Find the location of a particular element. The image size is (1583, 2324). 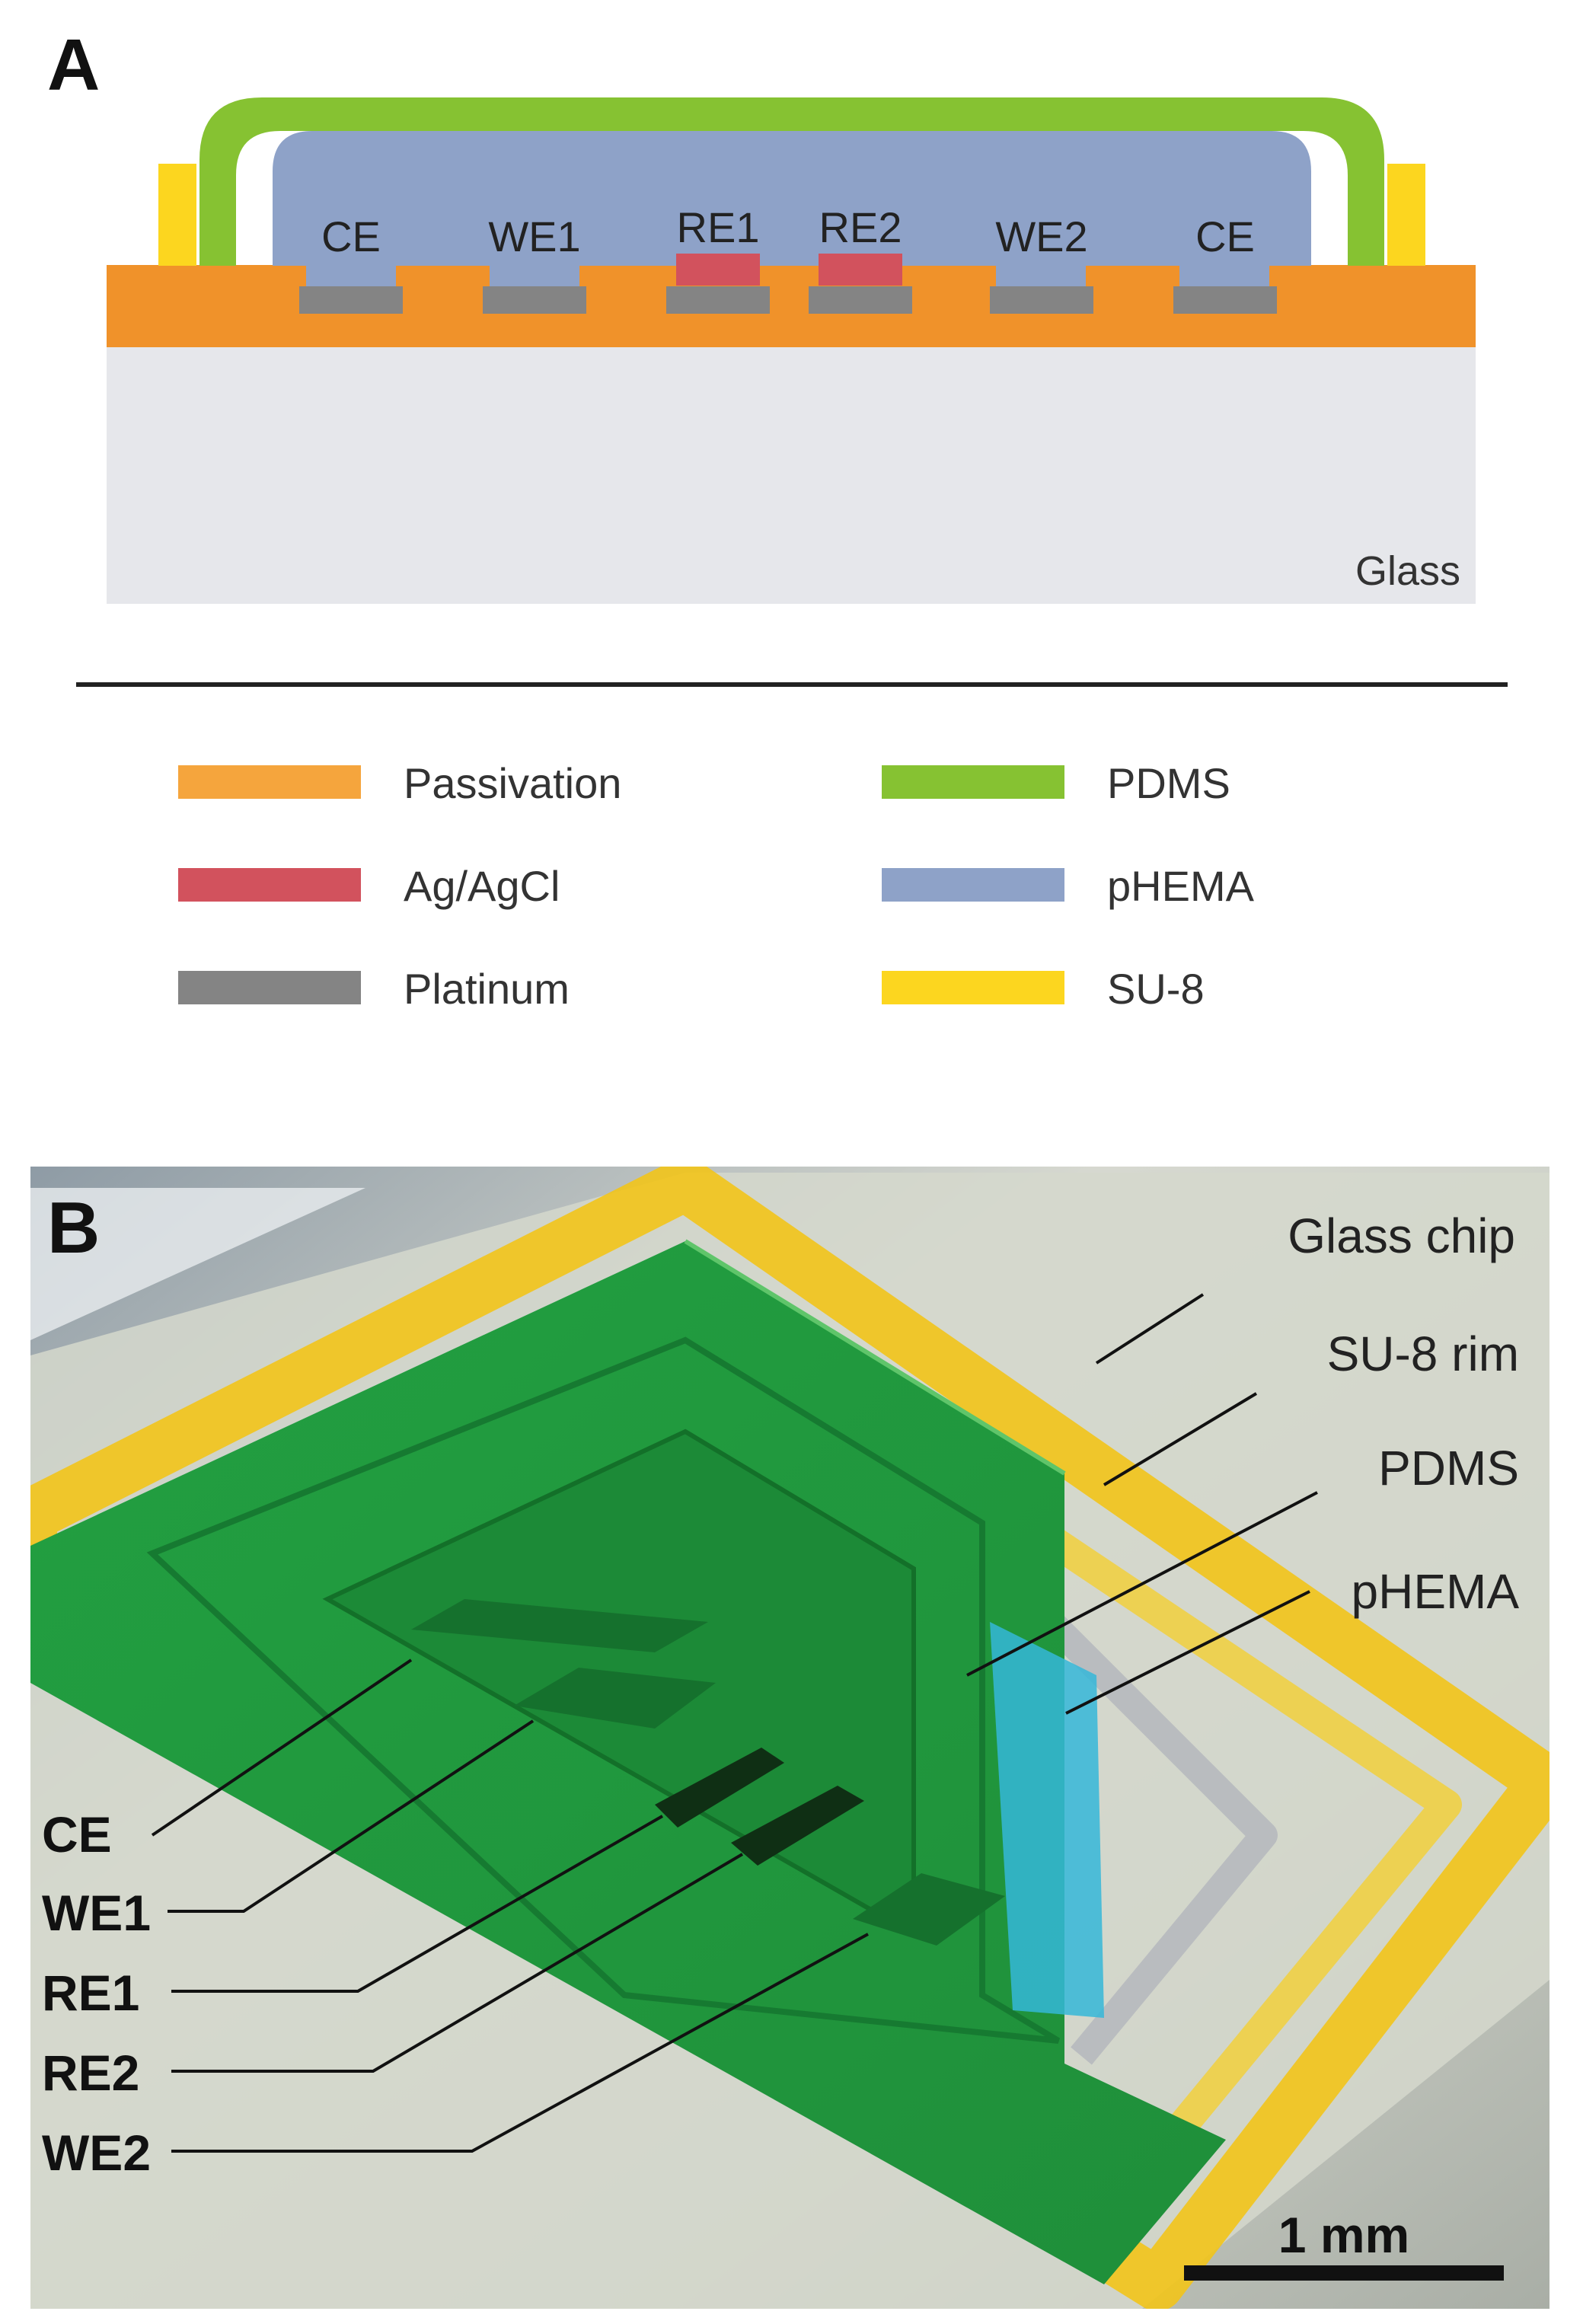

platinum-trace is located at coordinates (1129, 1808).